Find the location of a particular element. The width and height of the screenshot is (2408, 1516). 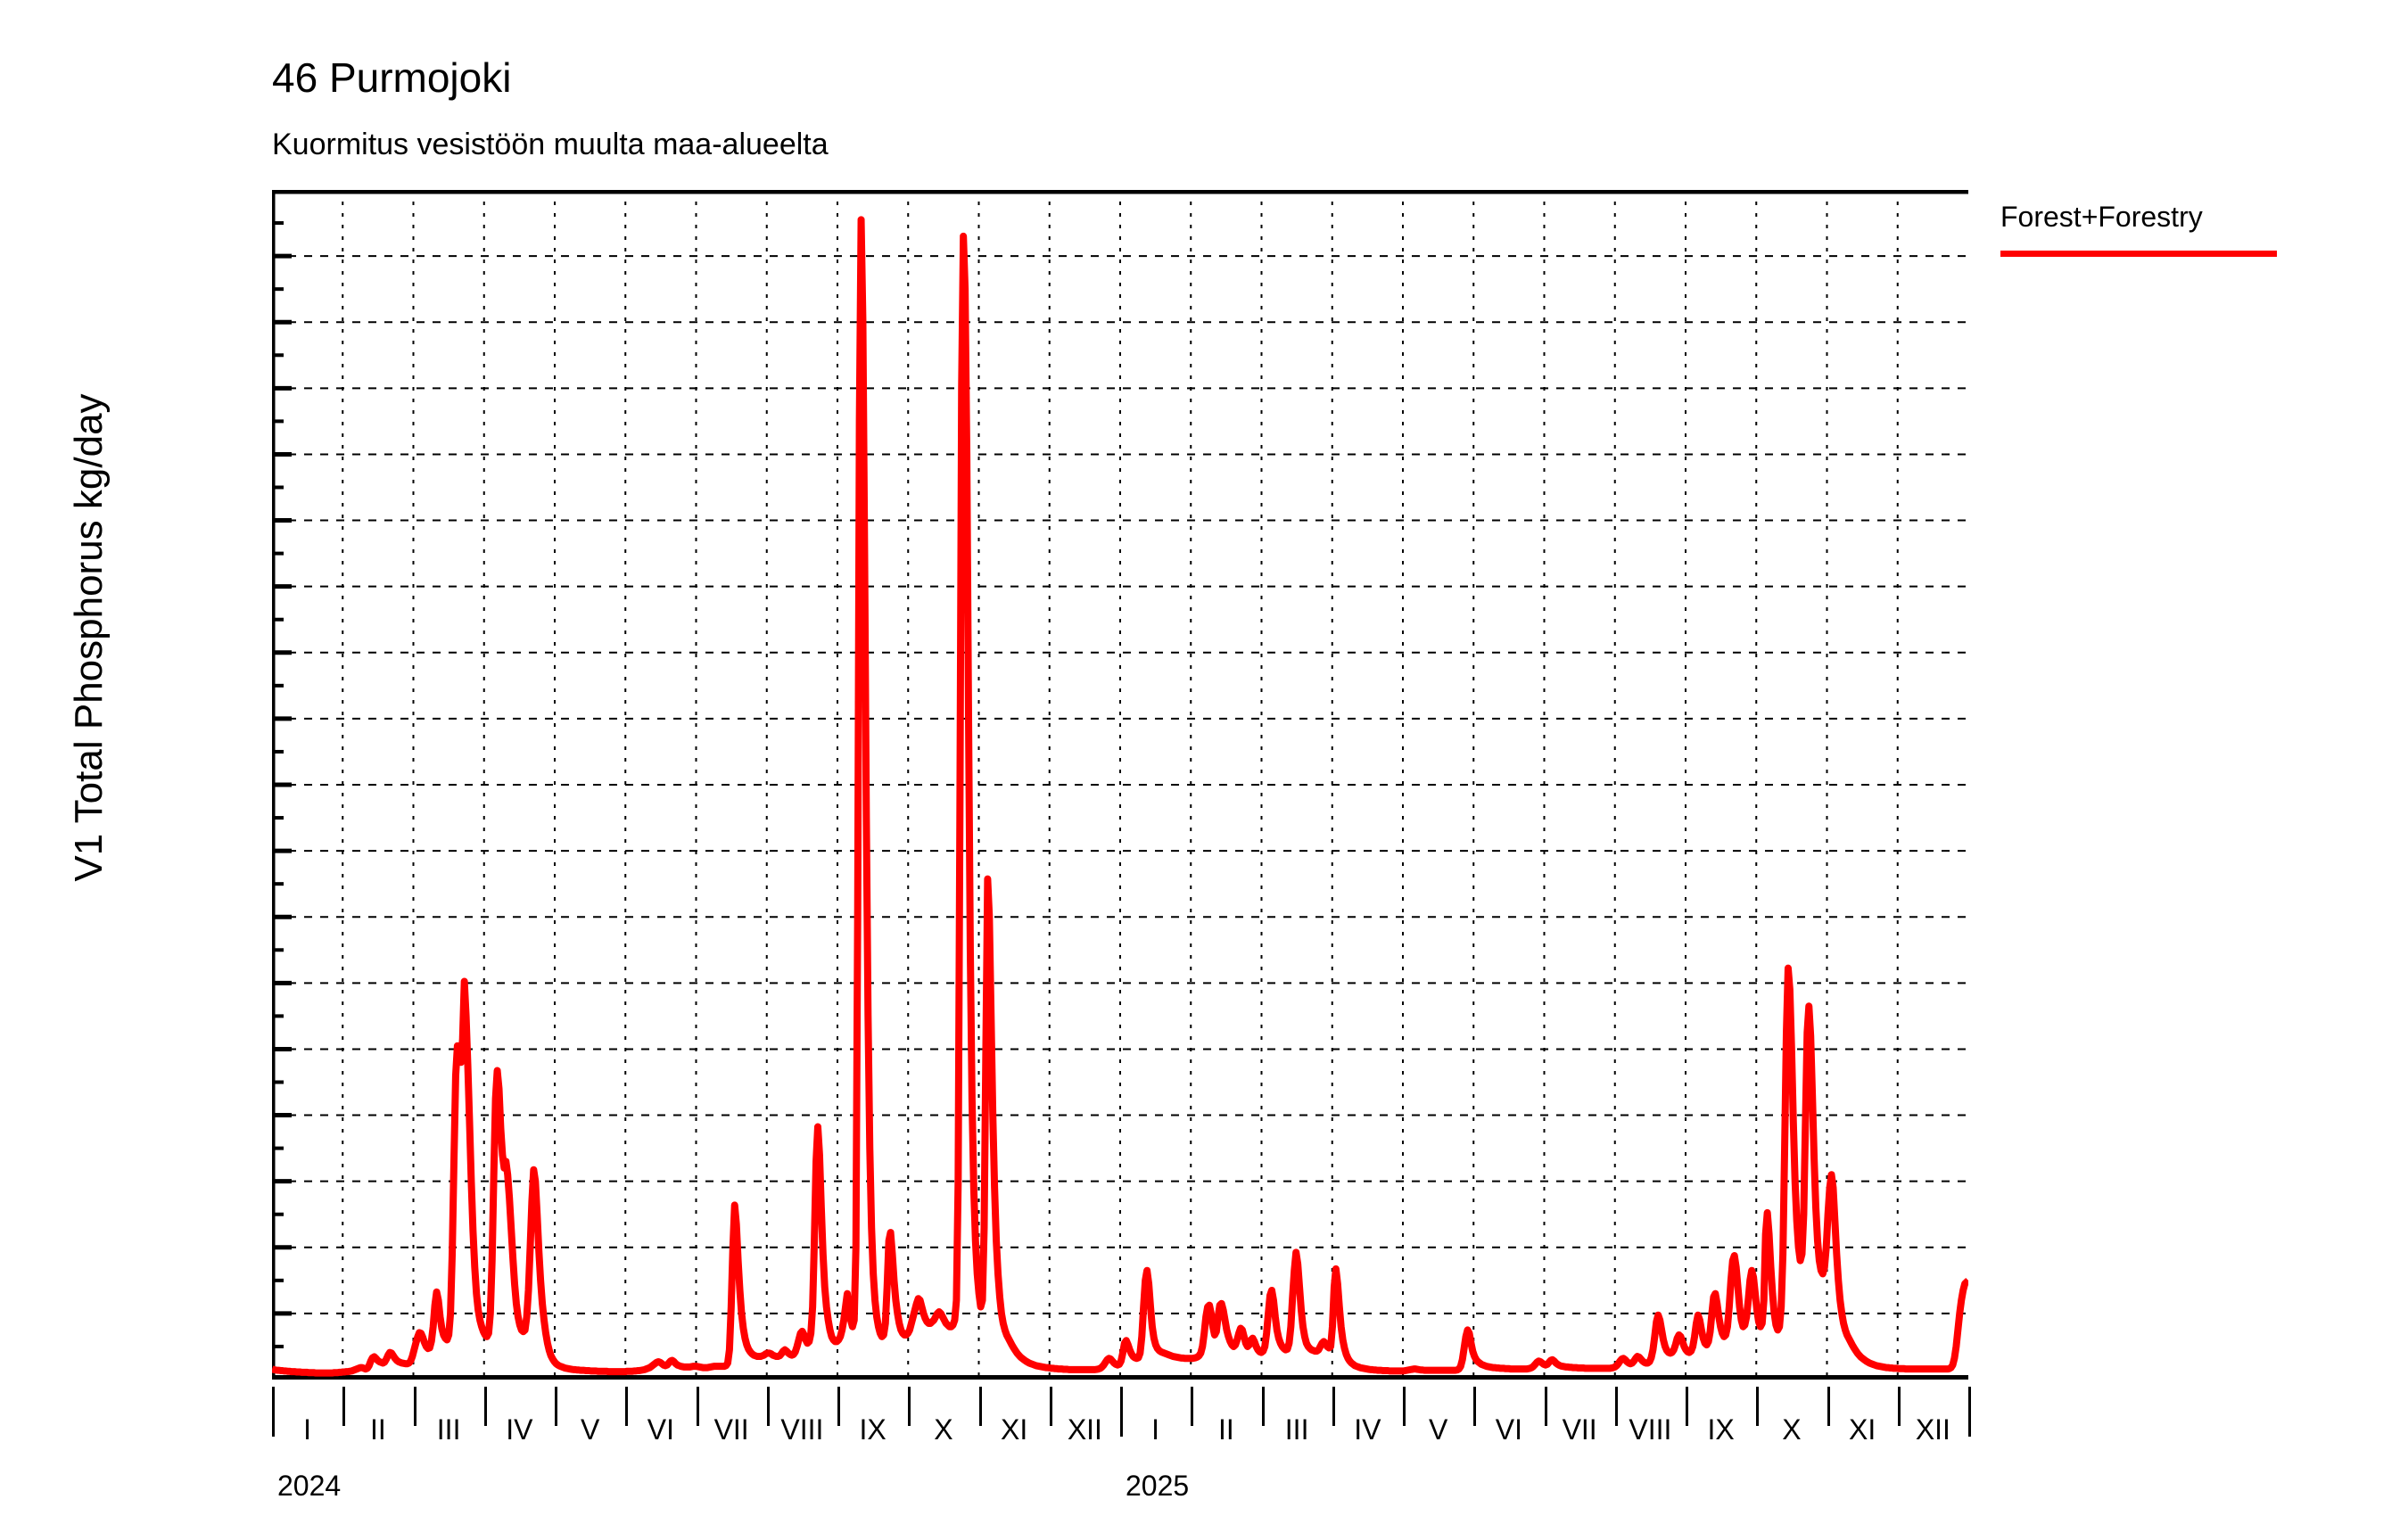

x-tick-month-13: I is located at coordinates (1155, 1429).